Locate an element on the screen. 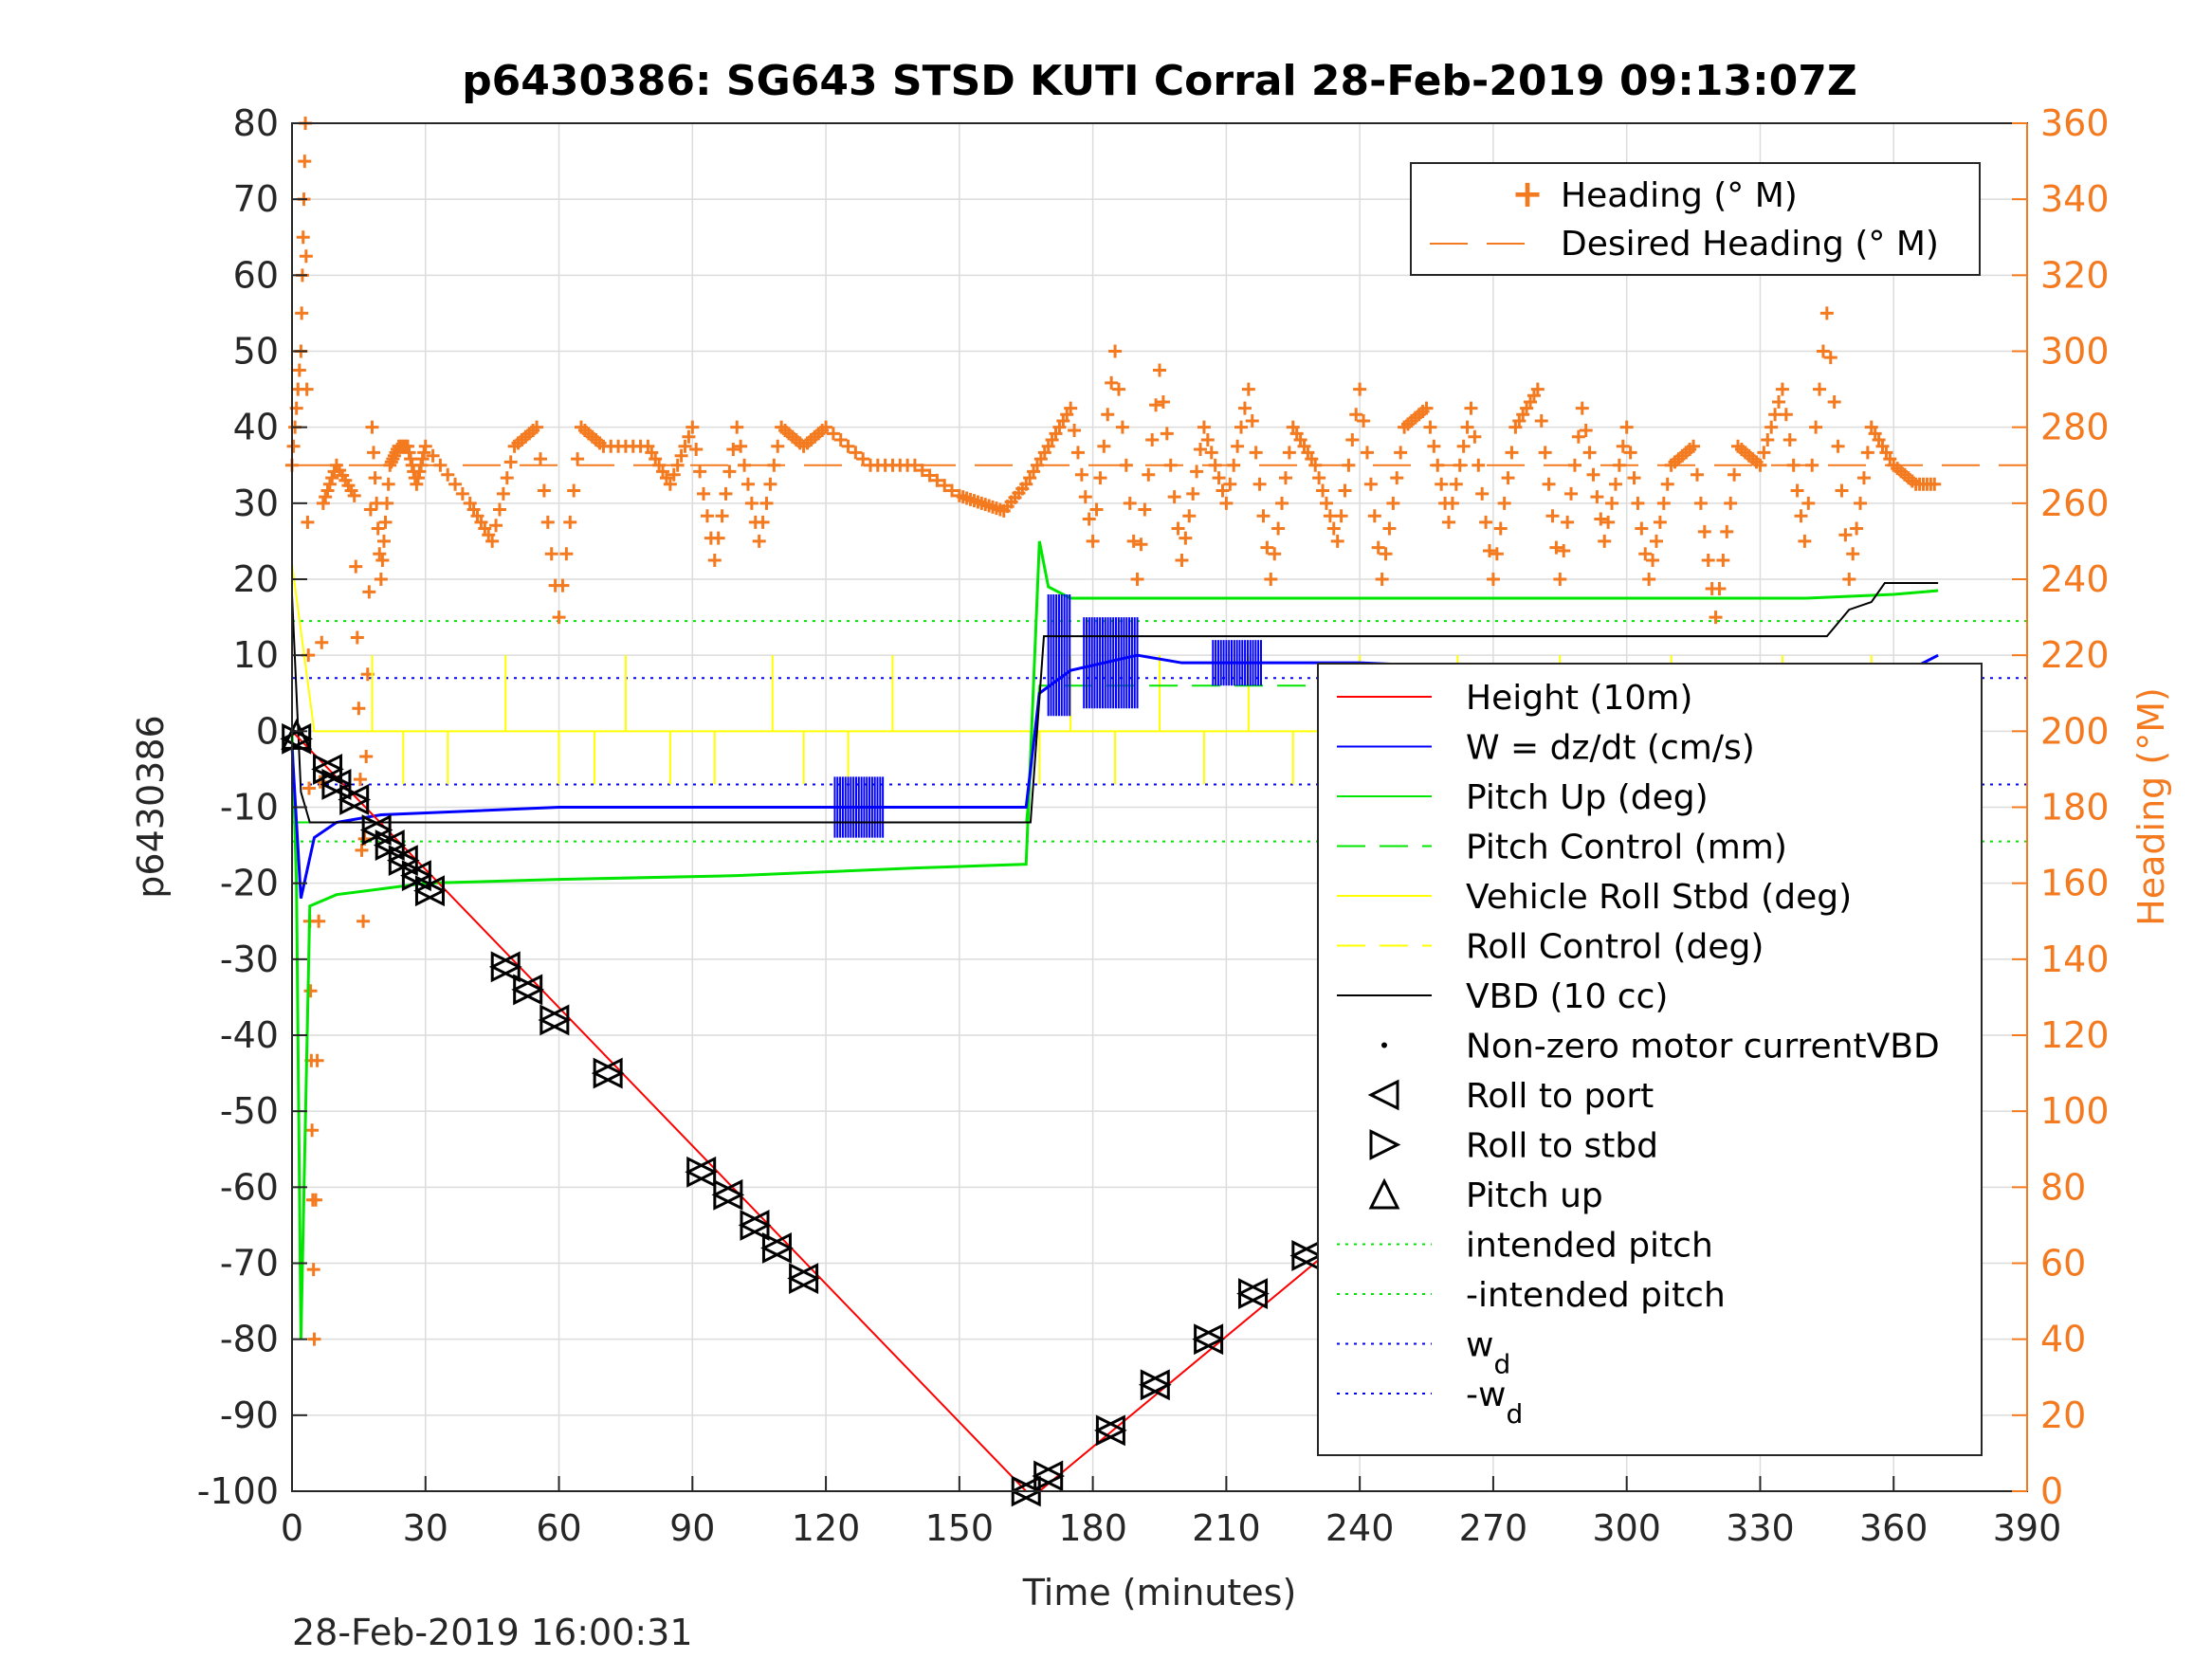 The height and width of the screenshot is (1659, 2212). y-right-tick-label: 20 is located at coordinates (2063, 1415).